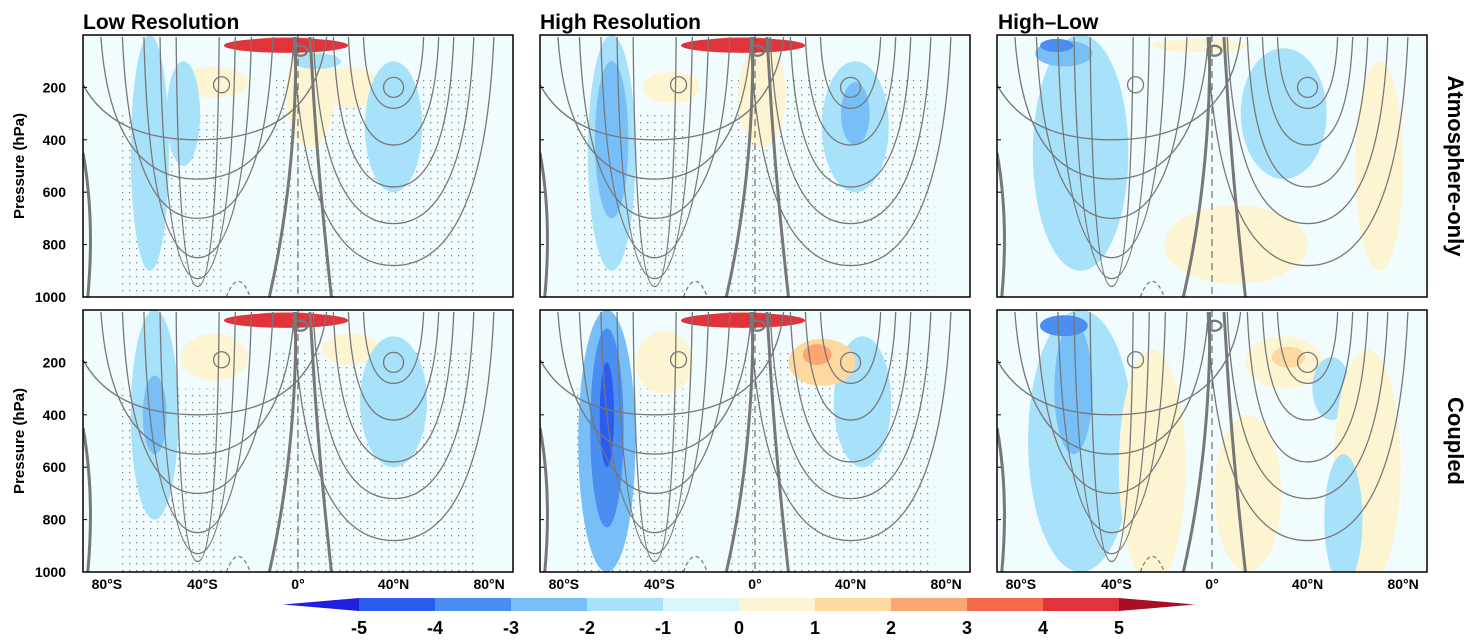  Describe the element at coordinates (19, 441) in the screenshot. I see `y-axis-label-row2: Pressure (hPa)` at that location.